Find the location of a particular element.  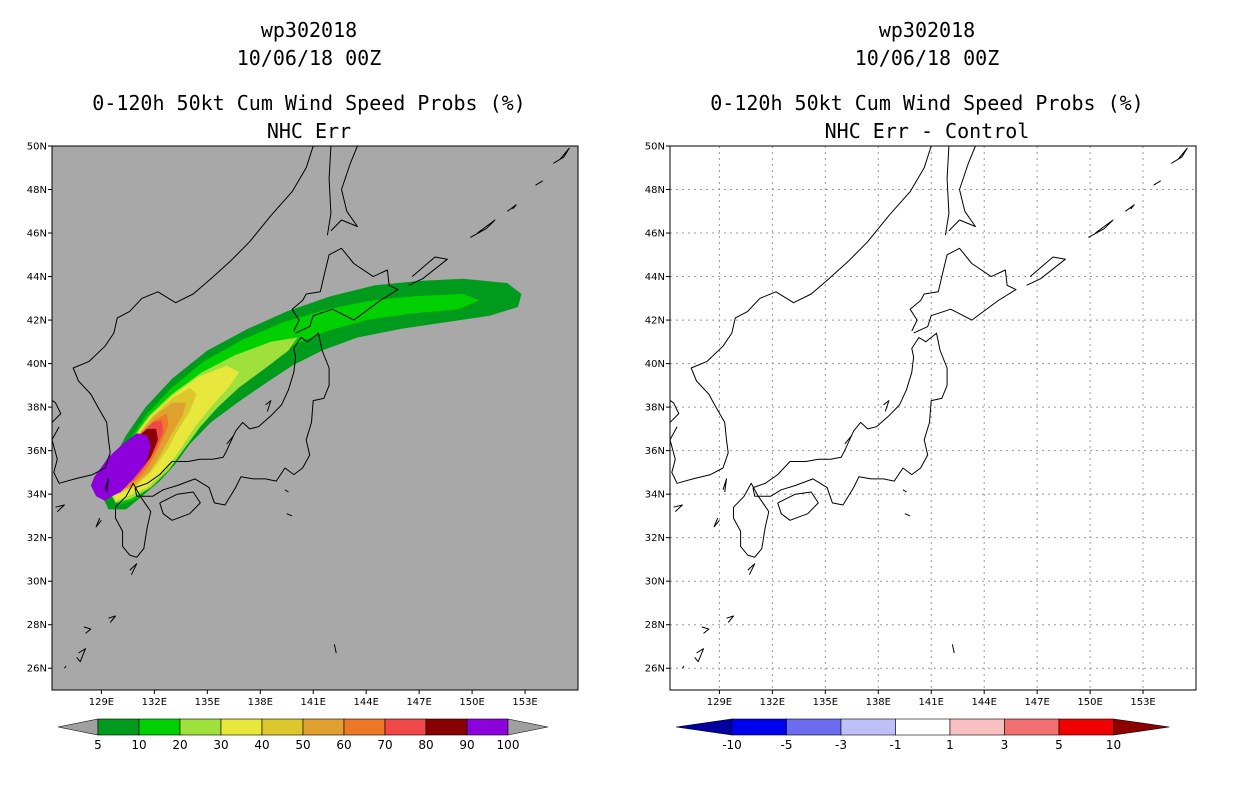

latitude-label: 42N is located at coordinates (655, 321).